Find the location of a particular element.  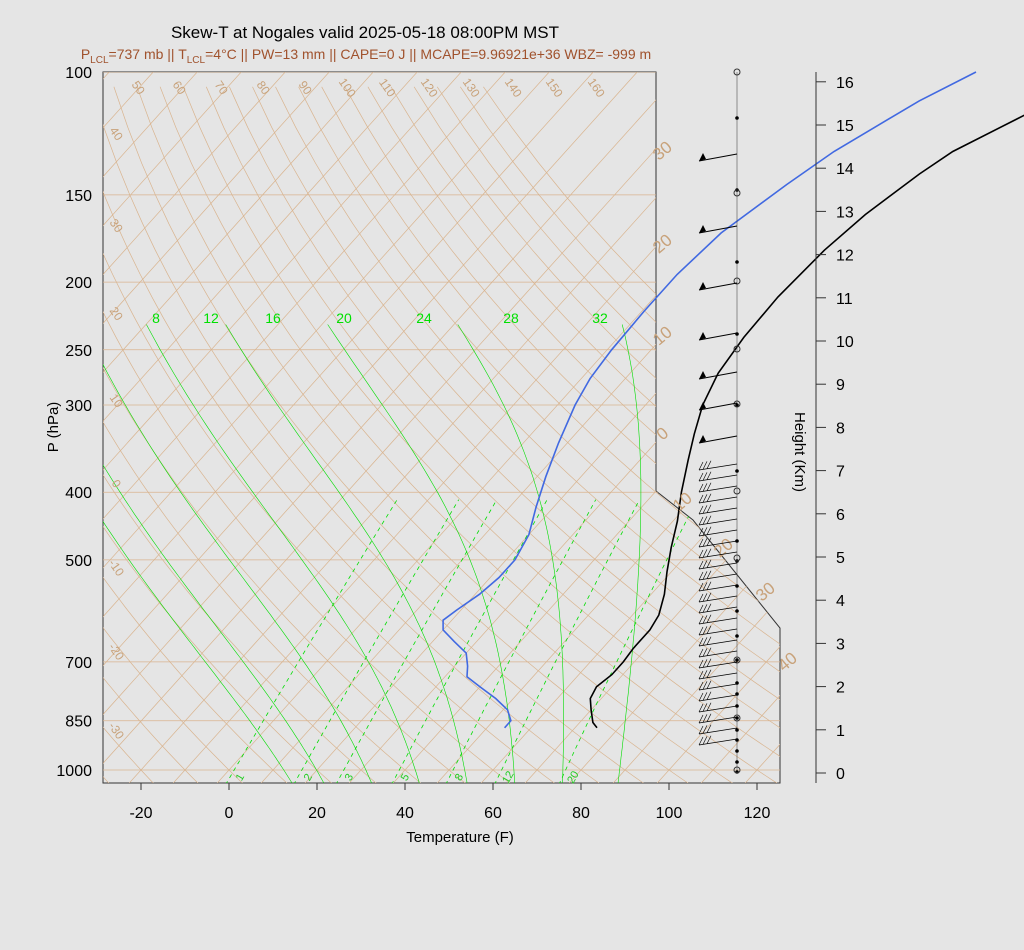

x-tick-label: 100 is located at coordinates (669, 813).